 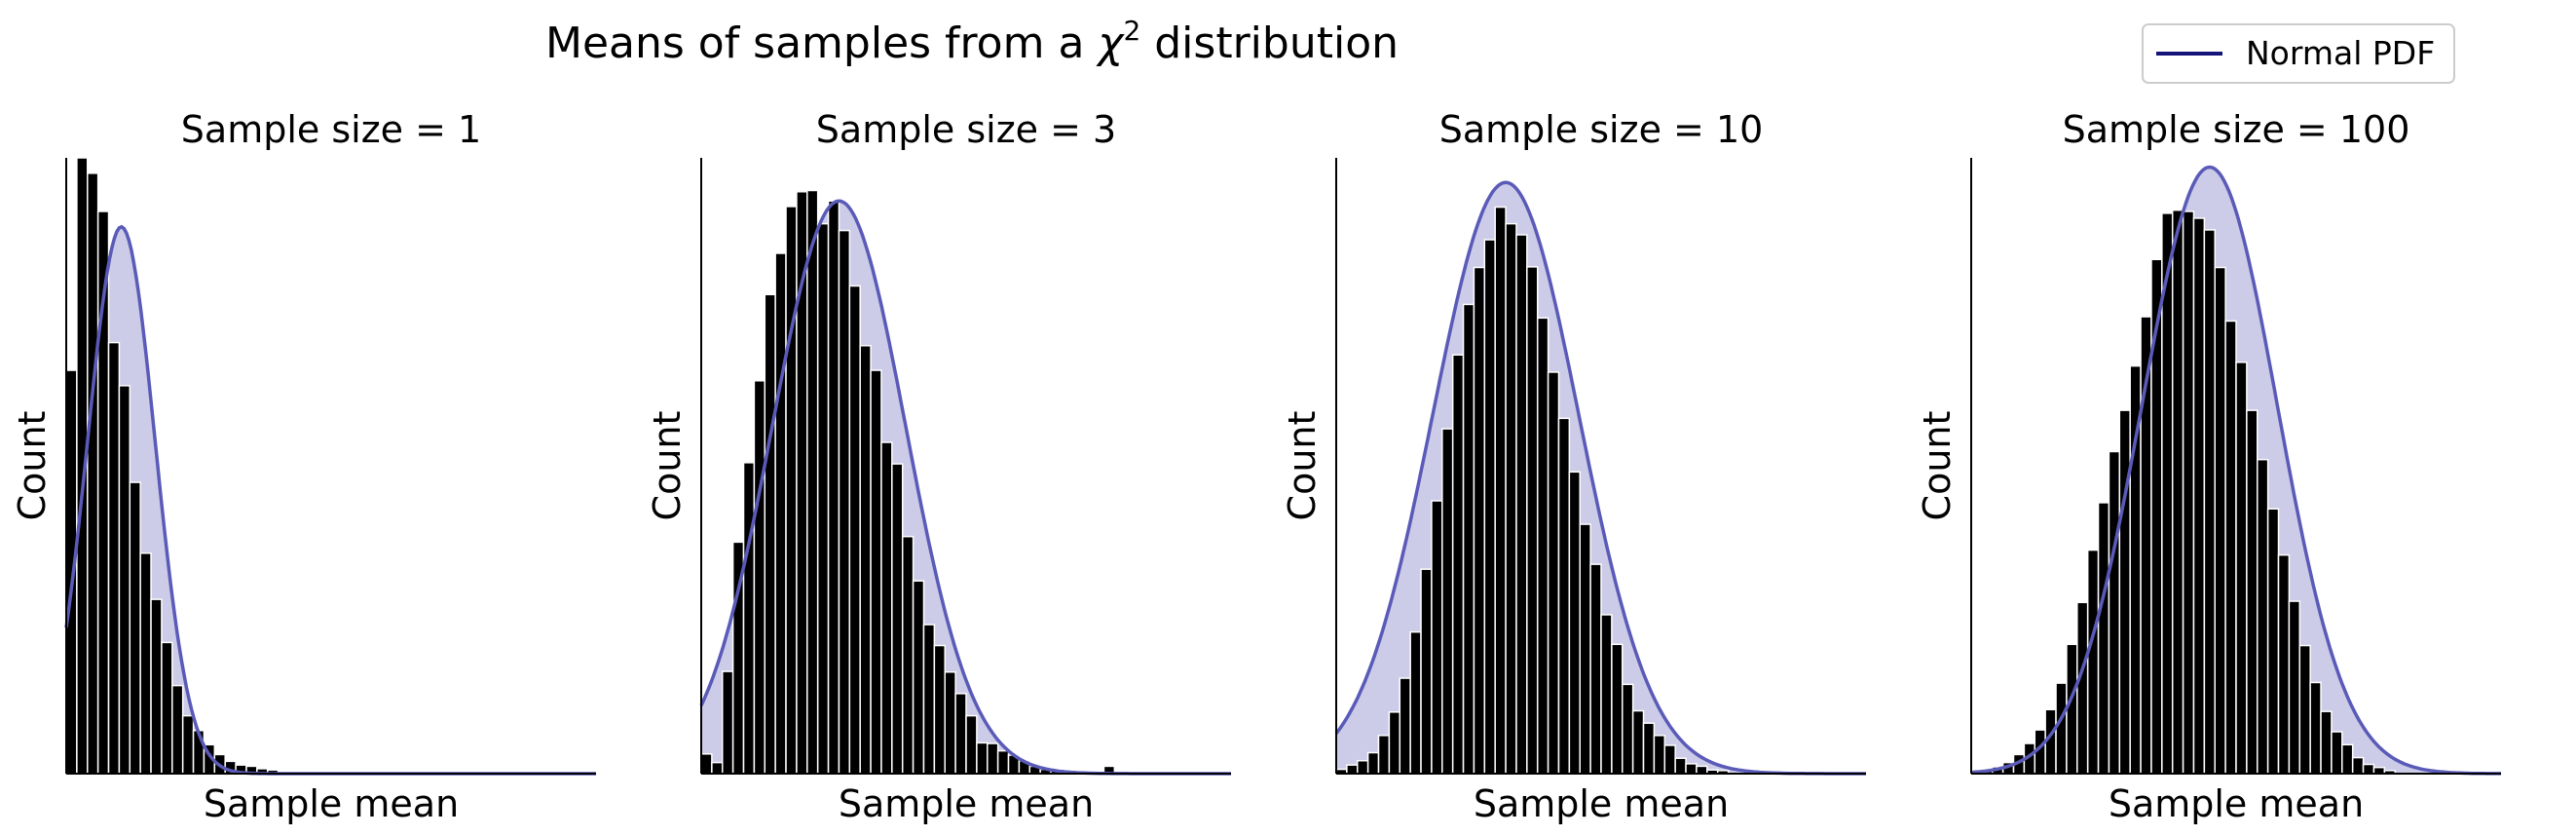 What do you see at coordinates (821, 43) in the screenshot?
I see `figure-title-prefix: Means of samples from a` at bounding box center [821, 43].